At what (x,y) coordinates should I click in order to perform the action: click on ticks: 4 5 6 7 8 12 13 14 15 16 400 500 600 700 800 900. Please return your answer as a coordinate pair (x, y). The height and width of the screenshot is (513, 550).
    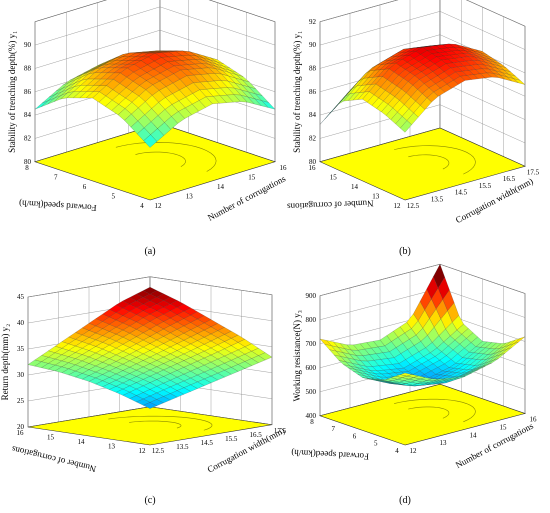
    Looking at the image, I should click on (422, 373).